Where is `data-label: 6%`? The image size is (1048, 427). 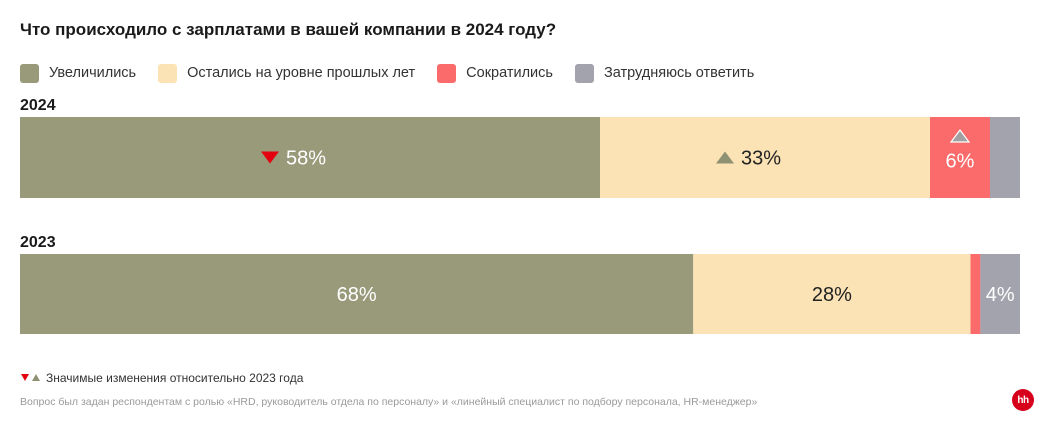 data-label: 6% is located at coordinates (960, 162).